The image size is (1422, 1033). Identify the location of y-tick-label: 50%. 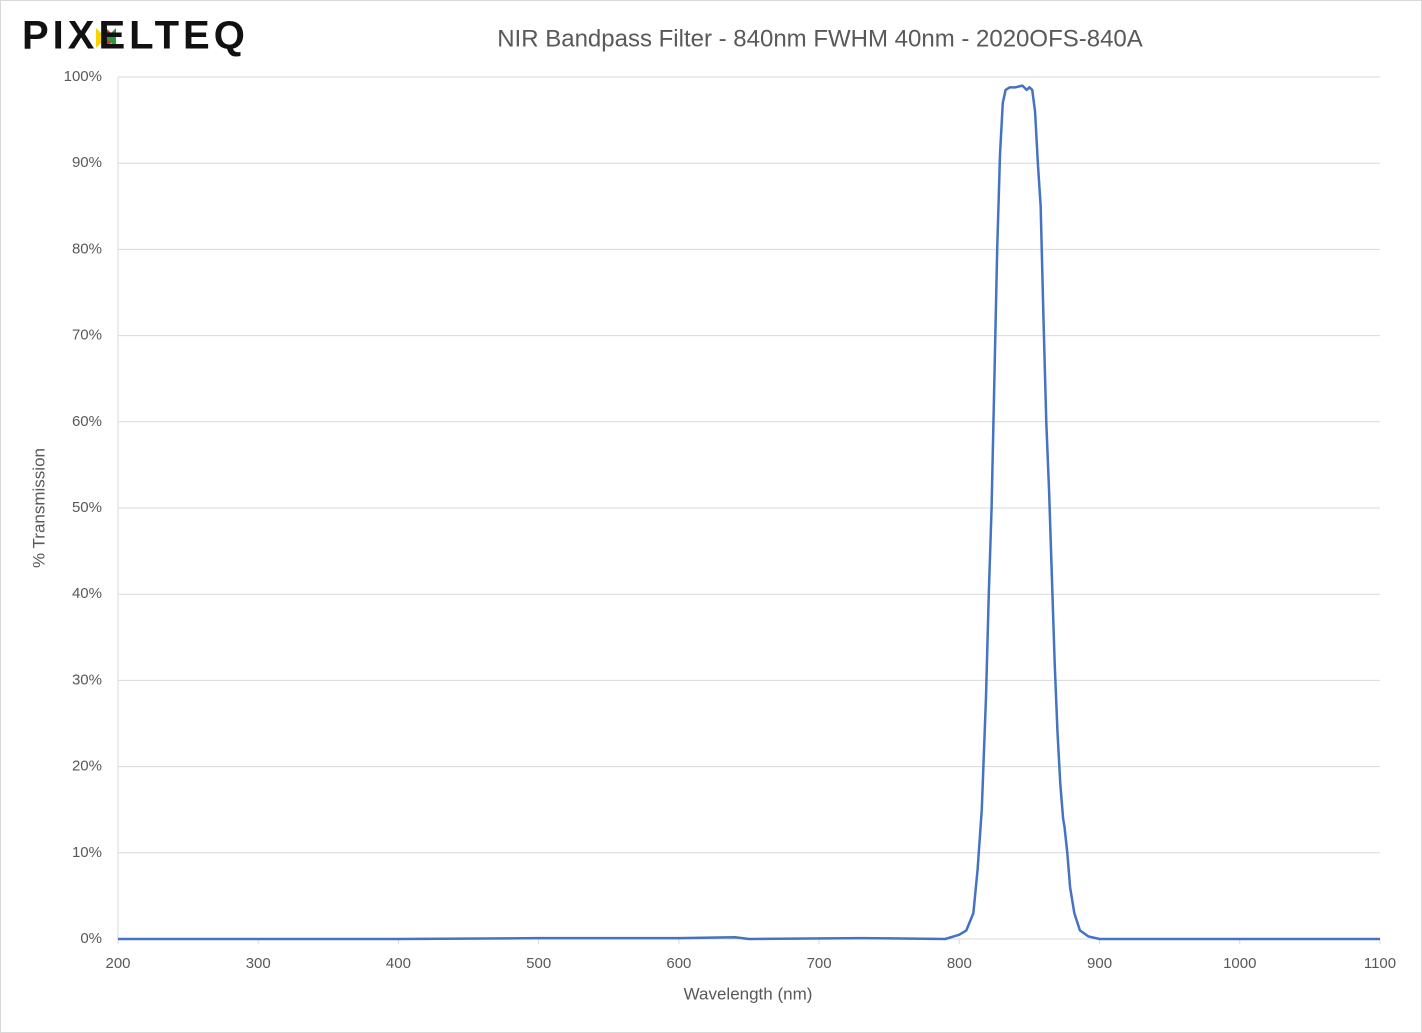
(87, 507).